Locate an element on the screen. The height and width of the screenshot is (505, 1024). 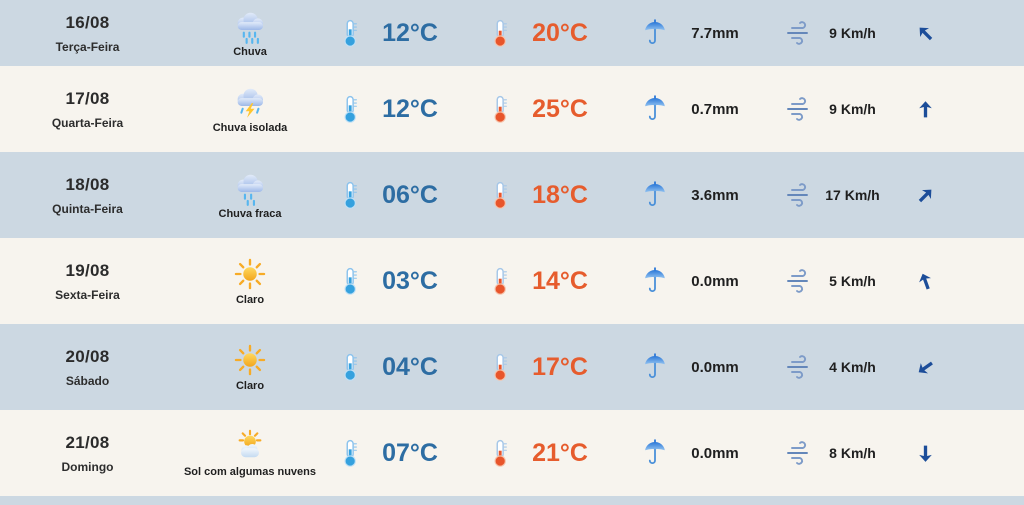
date-cell: 20/08 Sábado is located at coordinates (87, 367).